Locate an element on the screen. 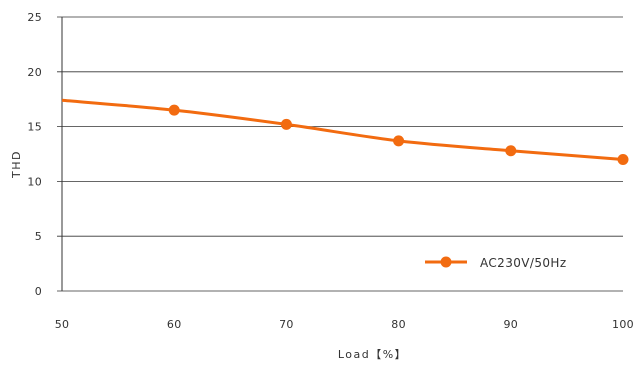  y-tick-label: 20 is located at coordinates (34, 72).